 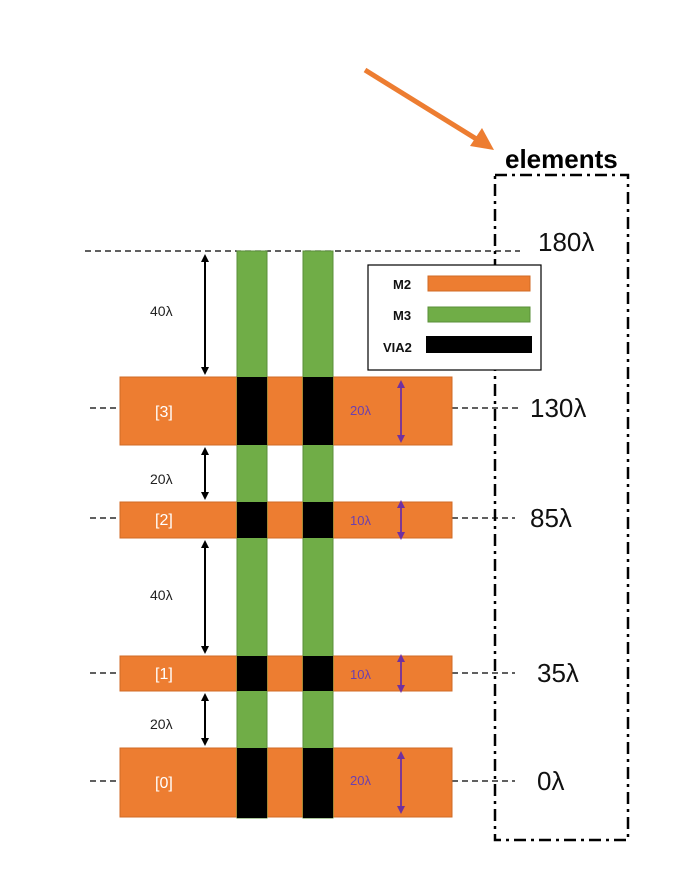 What do you see at coordinates (318, 520) in the screenshot?
I see `via2-2-right` at bounding box center [318, 520].